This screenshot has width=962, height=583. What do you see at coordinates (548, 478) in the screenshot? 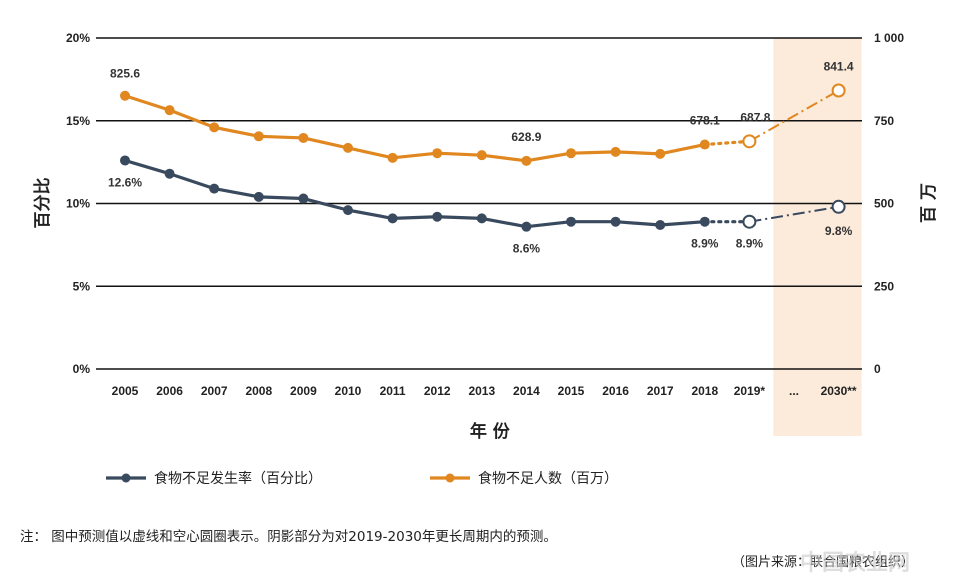
I see `legend-label: 食物不足人数（百万）` at bounding box center [548, 478].